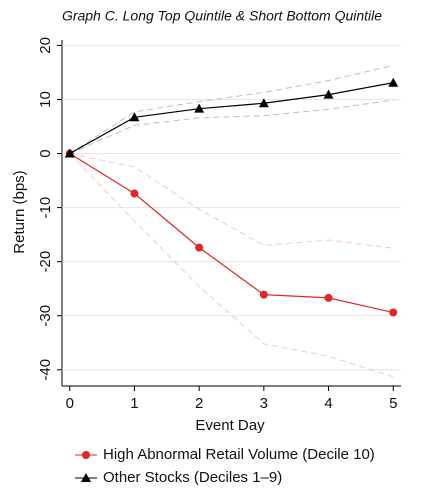  Describe the element at coordinates (192, 477) in the screenshot. I see `legend-label: Other Stocks (Deciles 1–9)` at that location.